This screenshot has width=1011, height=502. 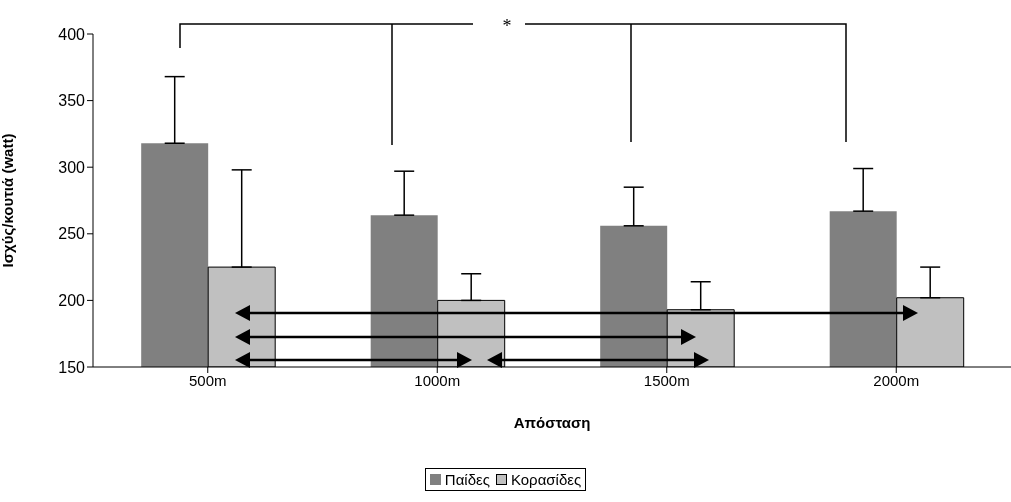 I want to click on x-tick-label: 2000m, so click(x=896, y=380).